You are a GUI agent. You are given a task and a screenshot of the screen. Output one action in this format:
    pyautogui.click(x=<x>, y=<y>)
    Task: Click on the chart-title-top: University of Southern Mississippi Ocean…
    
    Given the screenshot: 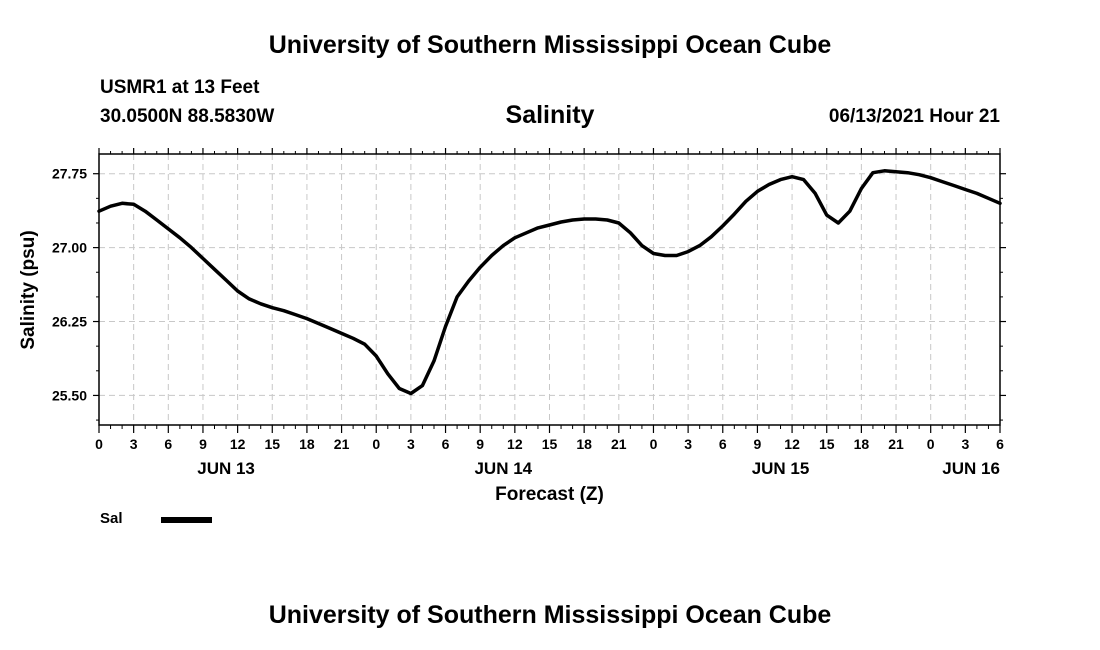 What is the action you would take?
    pyautogui.click(x=550, y=45)
    